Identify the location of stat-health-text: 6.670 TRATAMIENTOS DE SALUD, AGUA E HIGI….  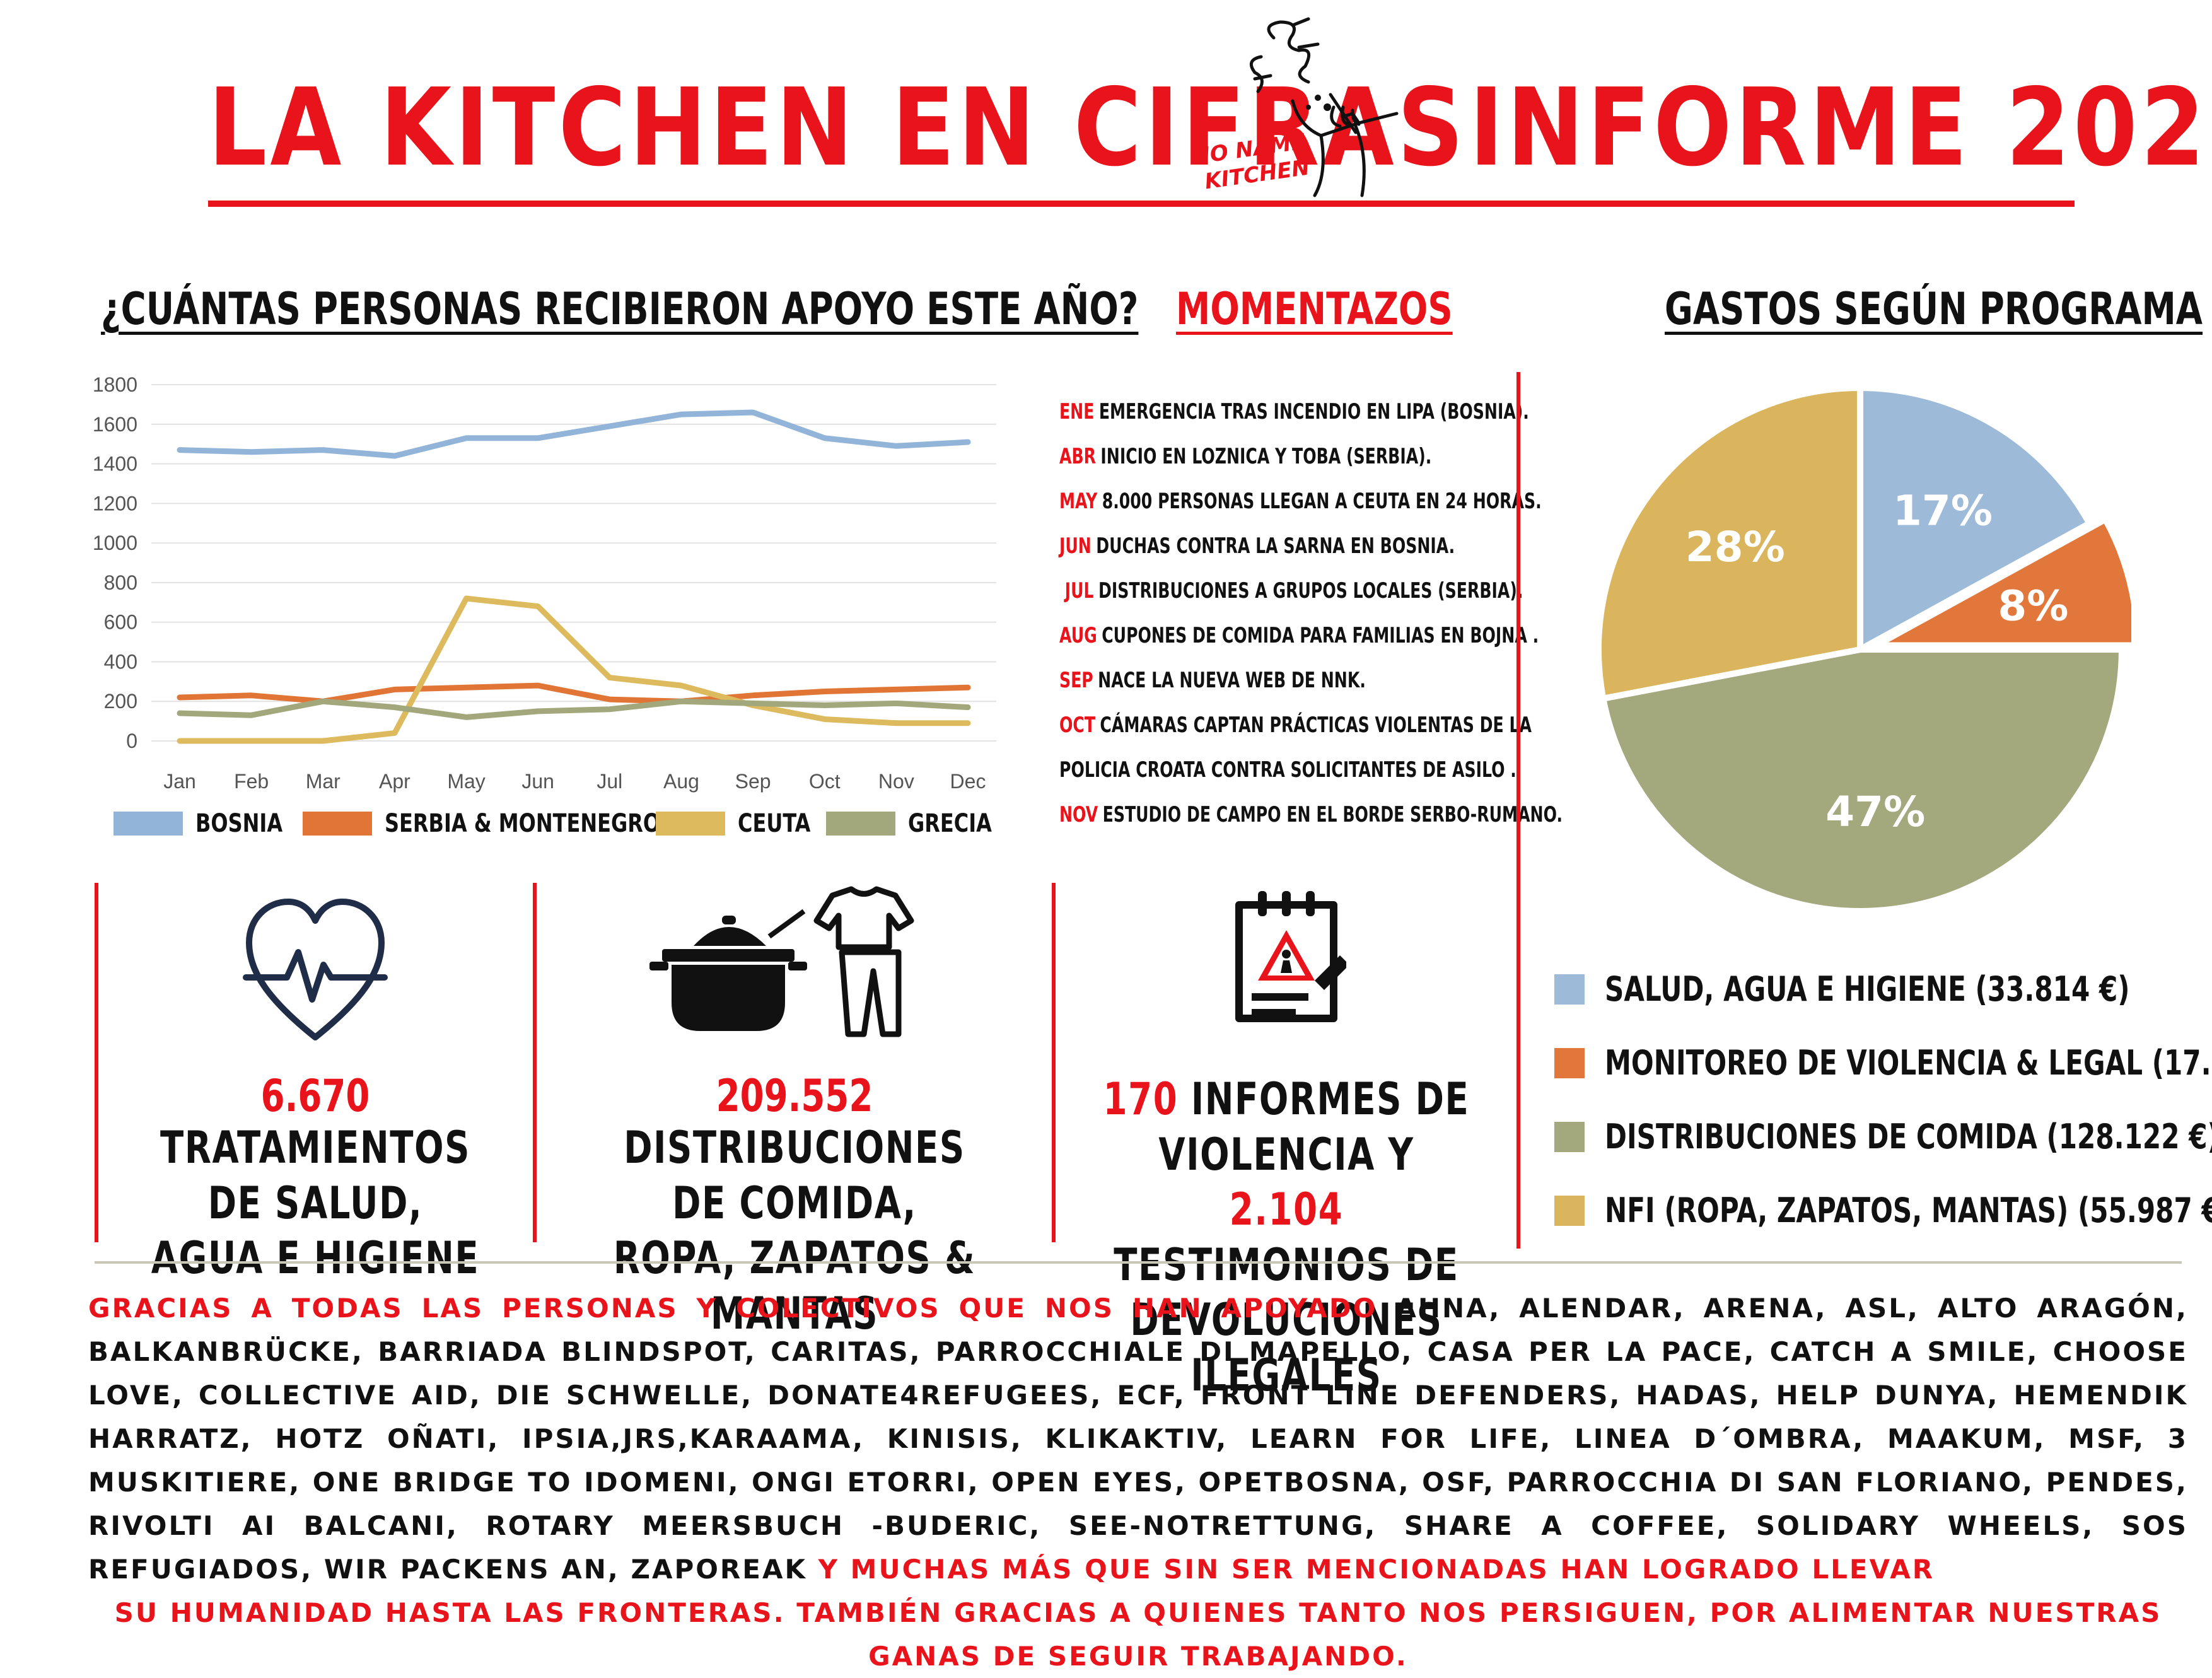
(315, 1179).